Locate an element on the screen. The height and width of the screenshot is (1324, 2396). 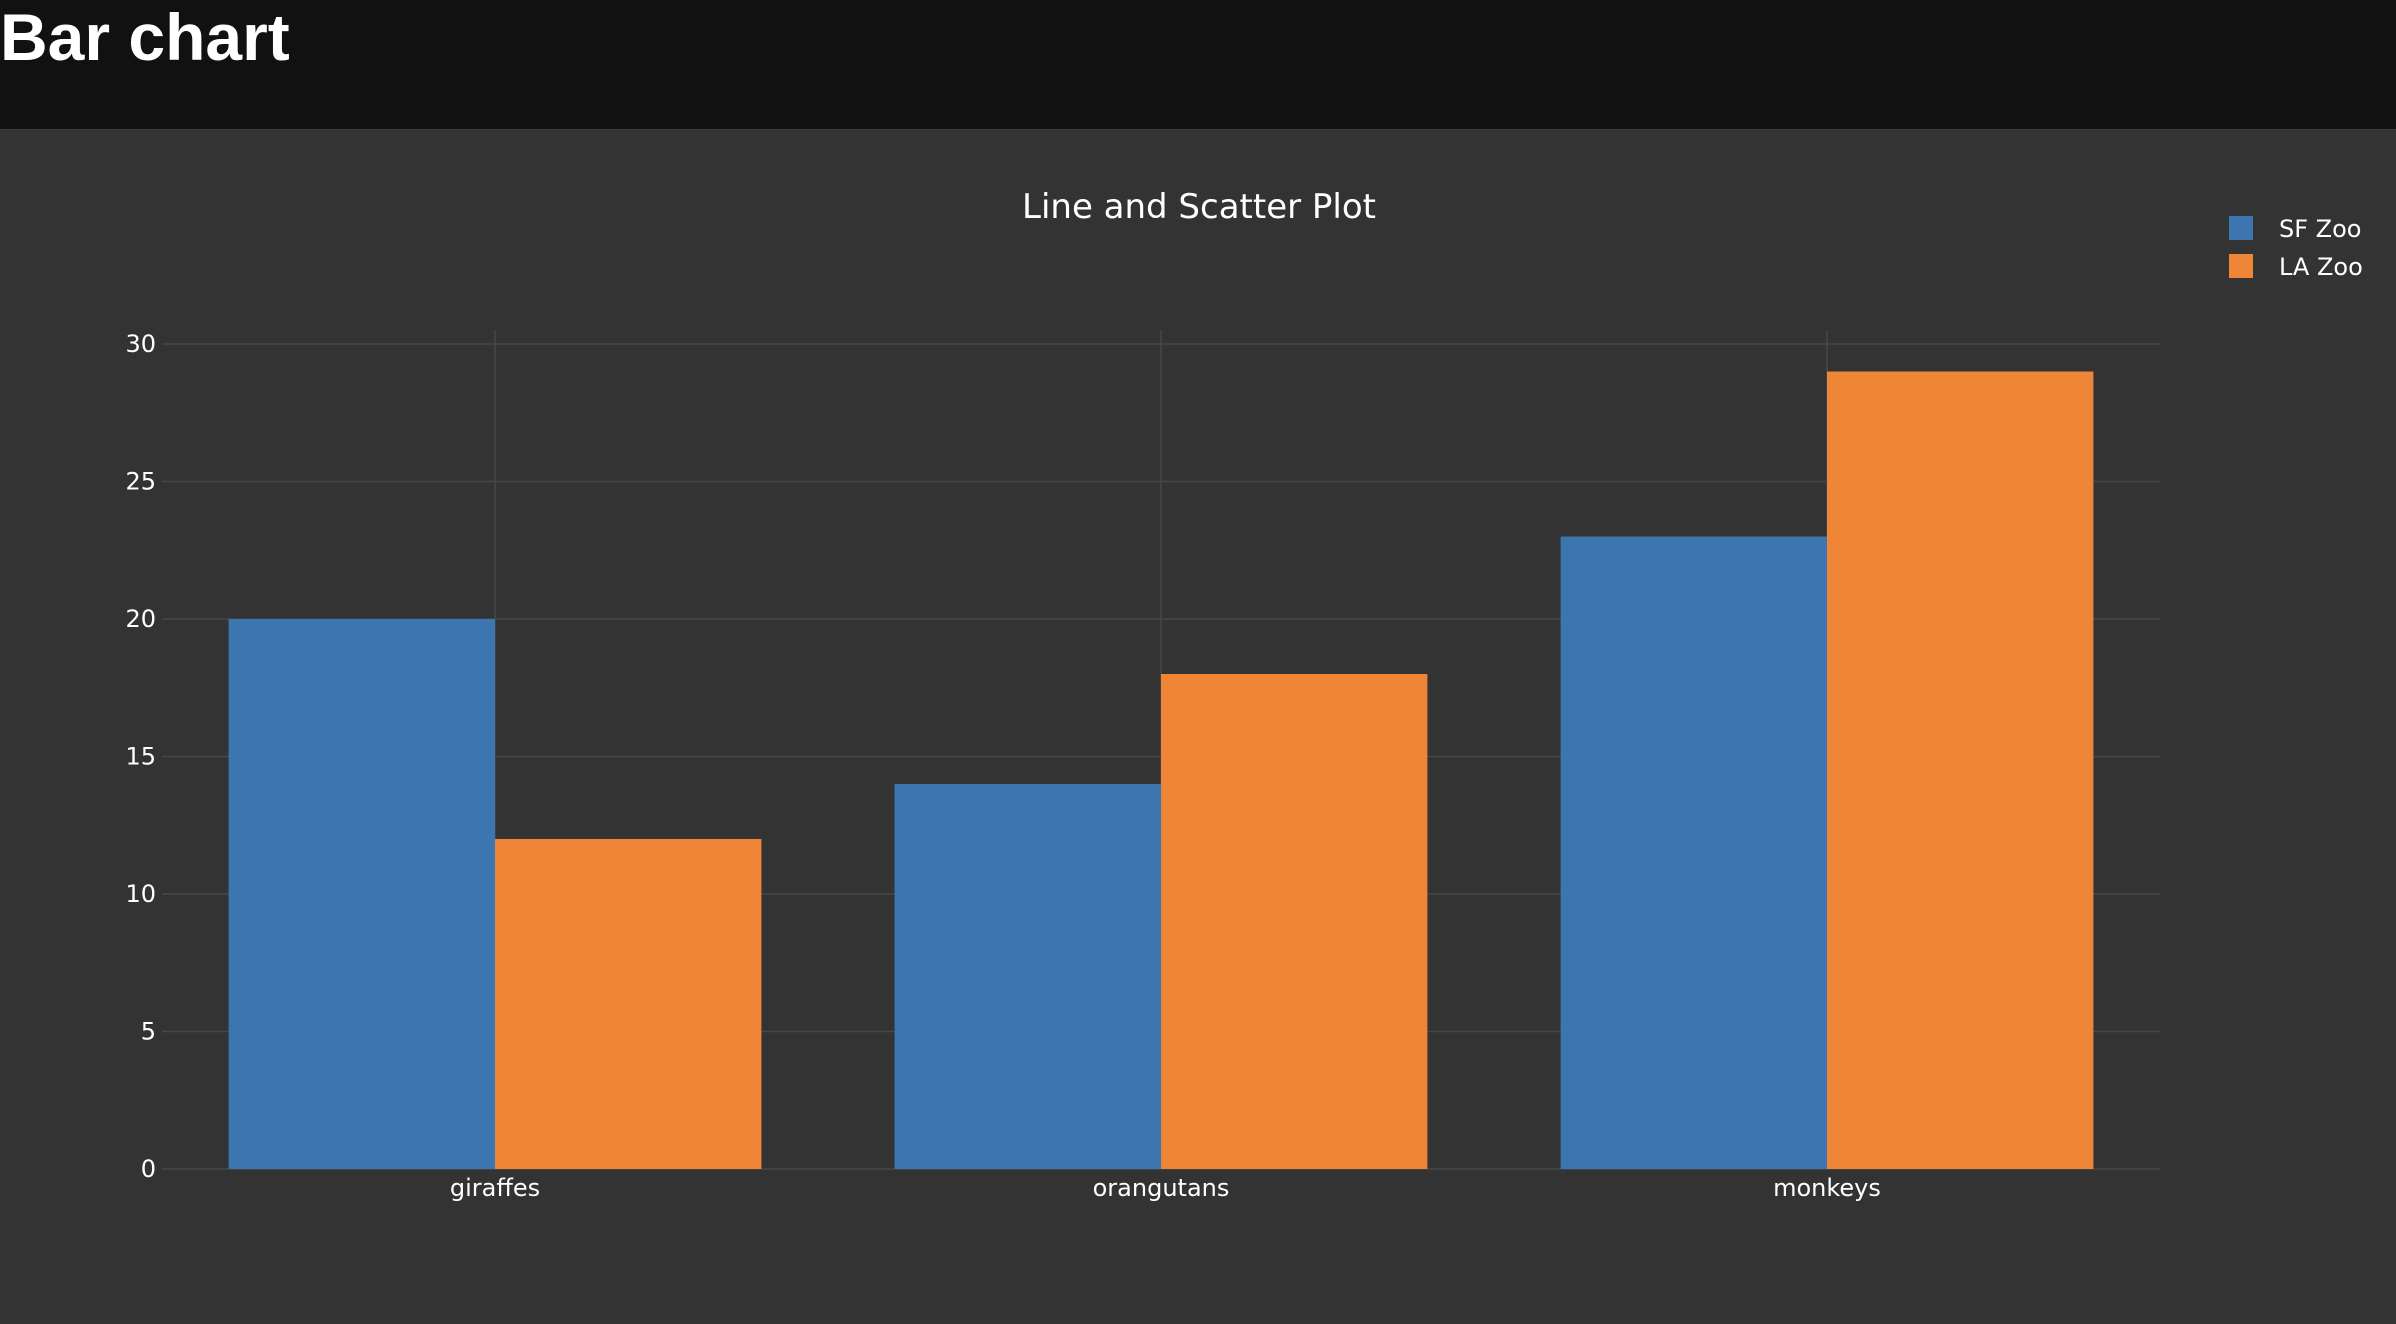
page-title: Bar chart is located at coordinates (145, 37).